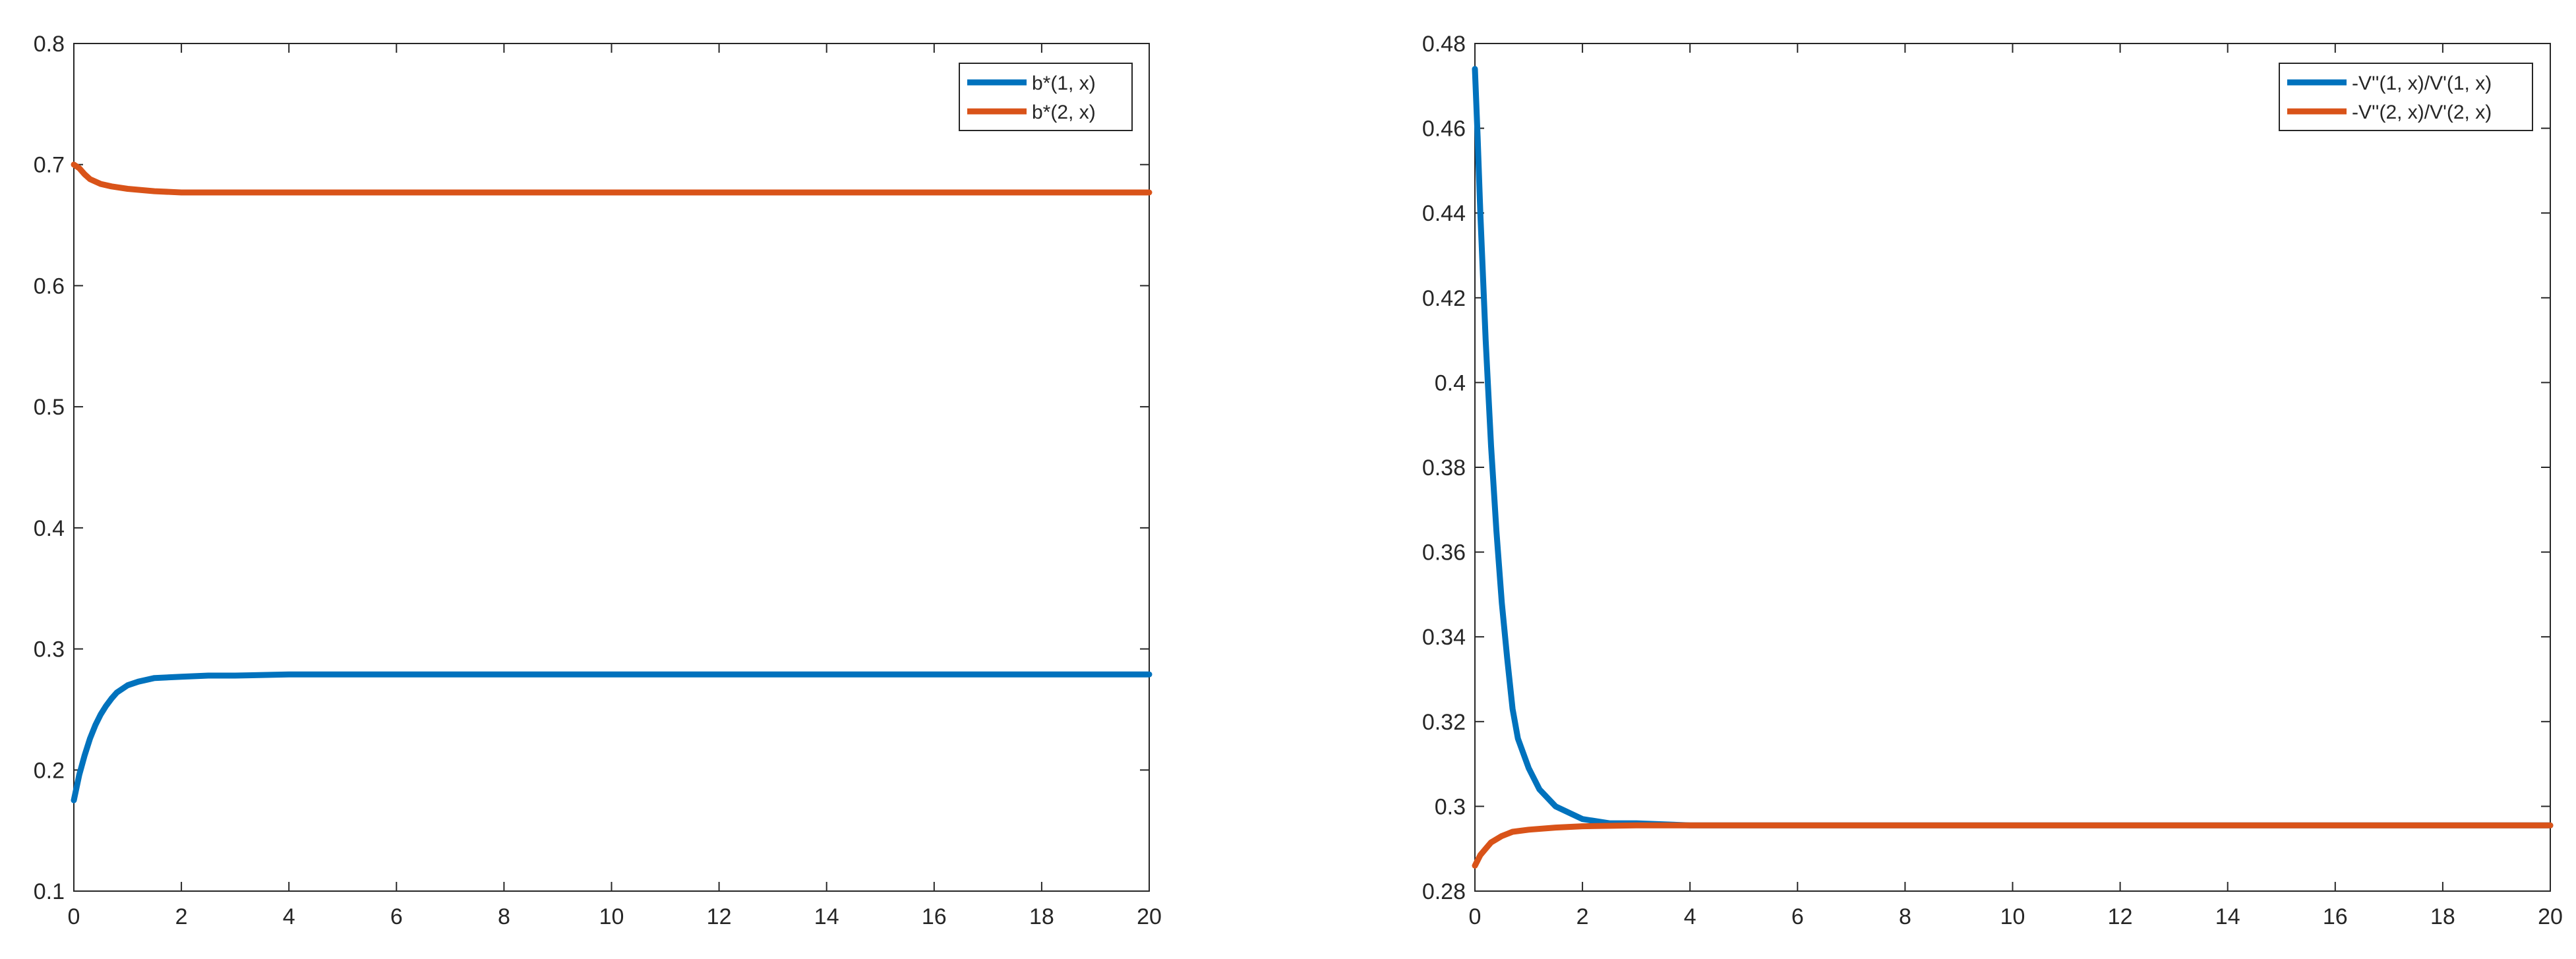 This screenshot has width=2576, height=959. Describe the element at coordinates (1444, 637) in the screenshot. I see `y-tick-label: 0.34` at that location.